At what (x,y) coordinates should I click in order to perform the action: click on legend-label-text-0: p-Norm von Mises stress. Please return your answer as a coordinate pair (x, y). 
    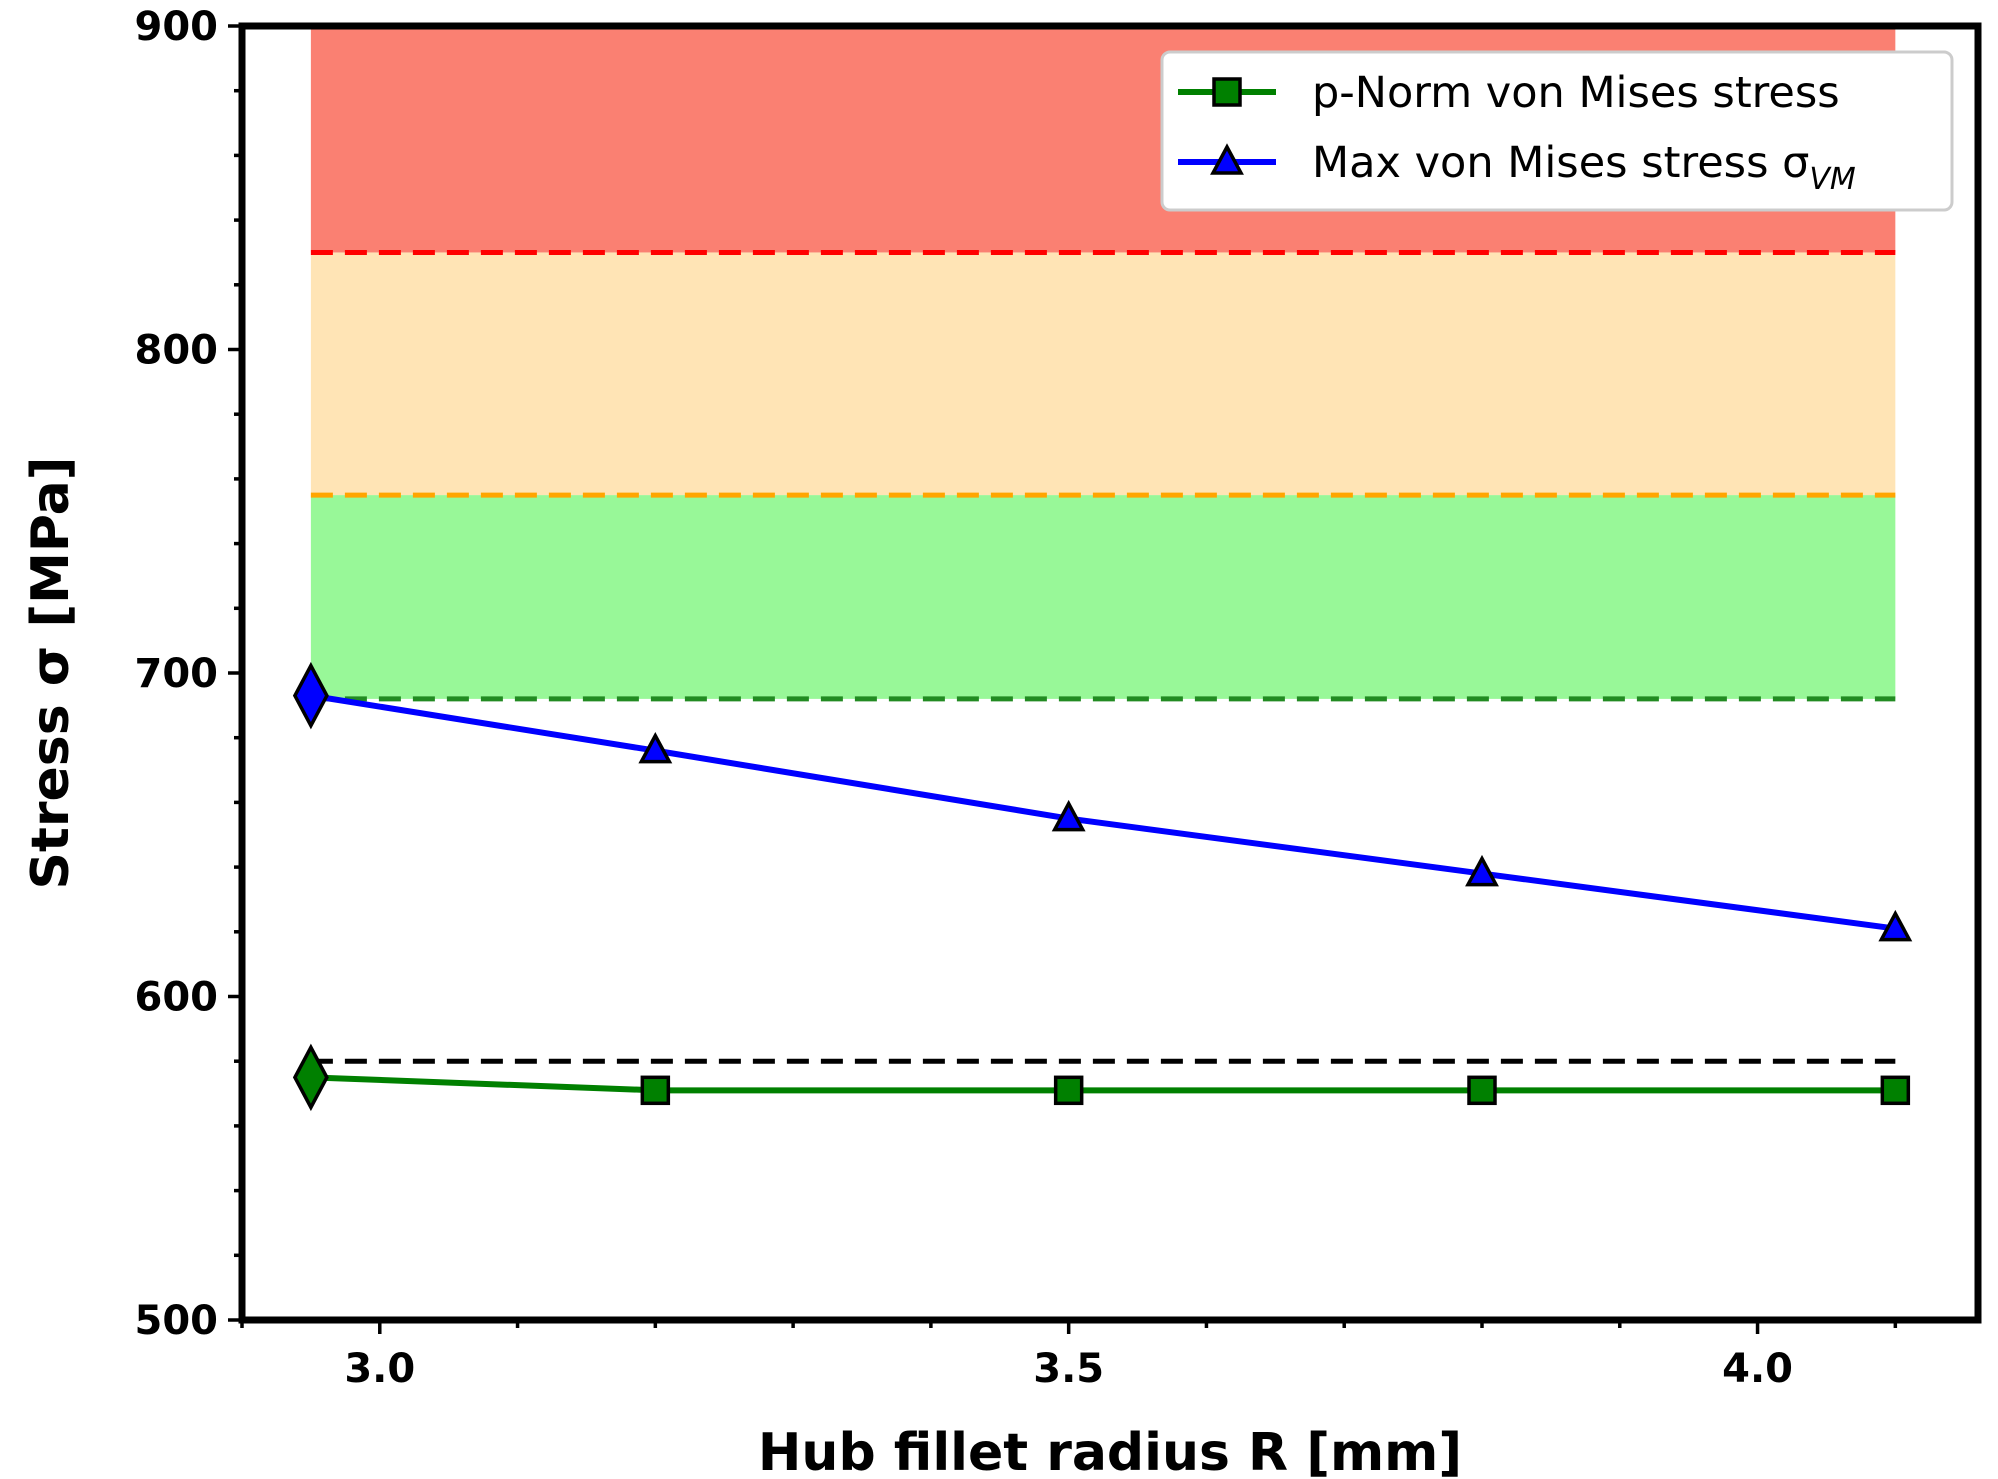
    Looking at the image, I should click on (1576, 93).